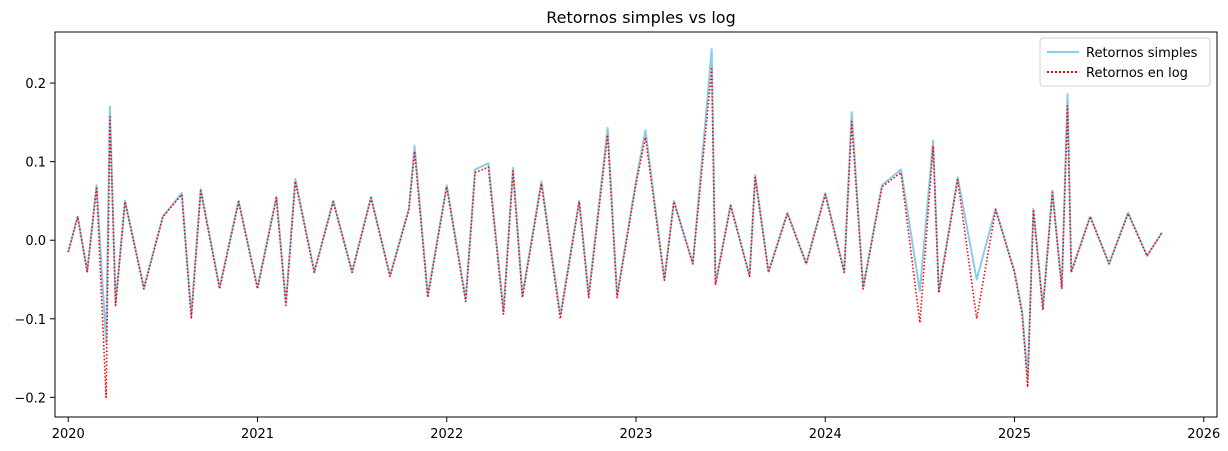  Describe the element at coordinates (446, 434) in the screenshot. I see `x-tick-label-2: 2022` at that location.